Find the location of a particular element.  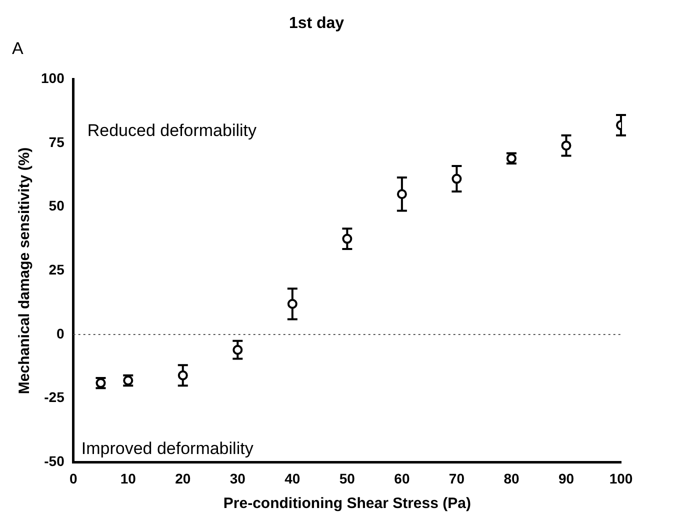

y-tick-label: 100 is located at coordinates (53, 78).